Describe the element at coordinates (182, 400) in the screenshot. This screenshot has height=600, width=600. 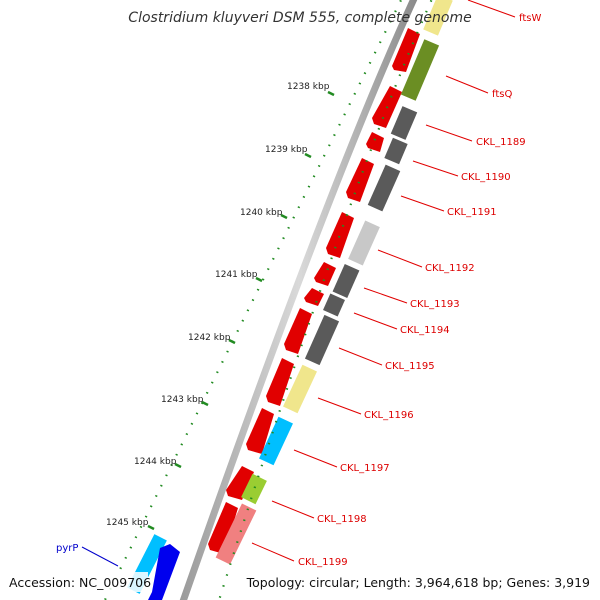
I see `tick-label: 1243 kbp` at that location.